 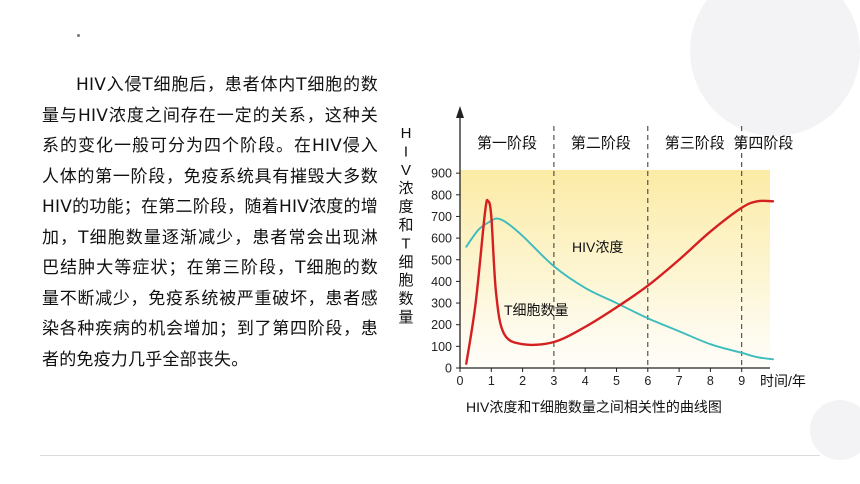 I want to click on footer-divider, so click(x=430, y=455).